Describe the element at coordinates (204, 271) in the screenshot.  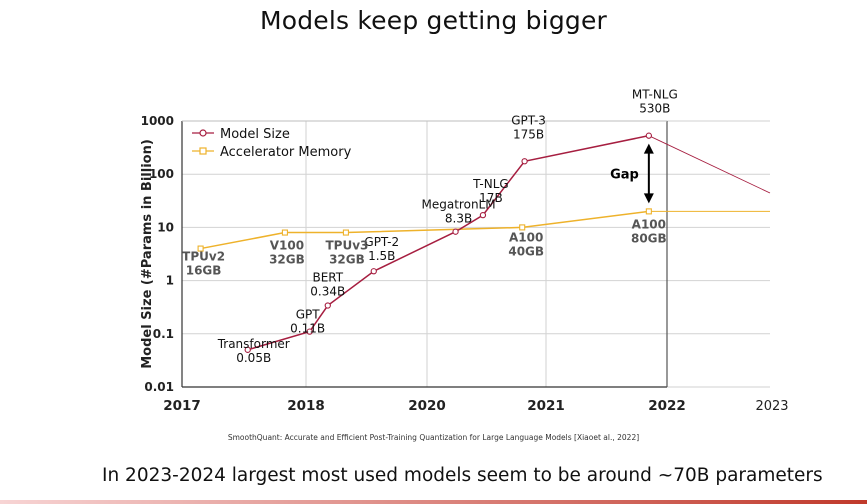
I see `accelerator-memory-label: 16GB` at that location.